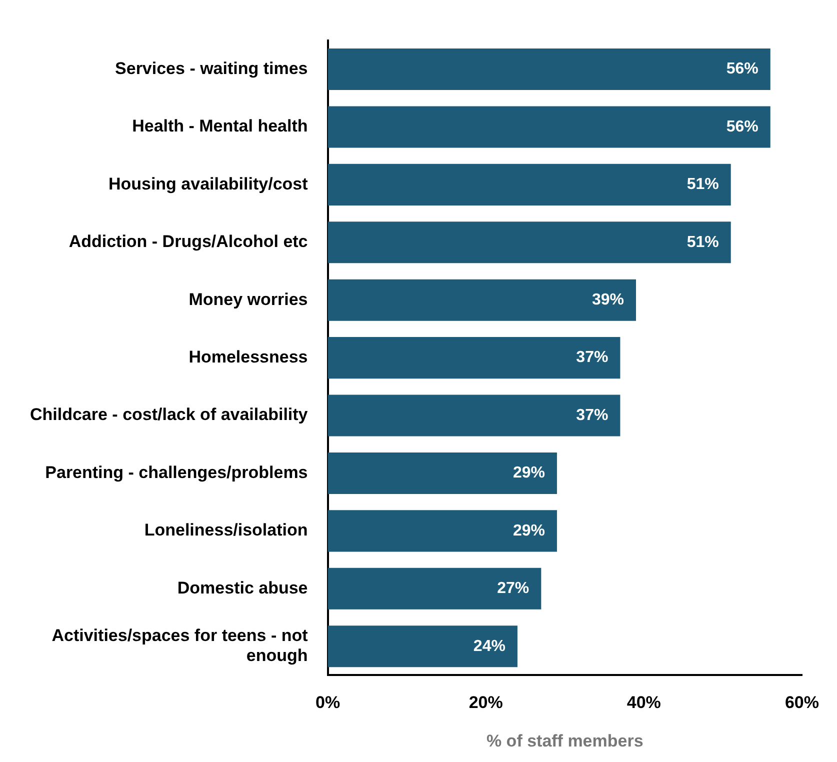 This screenshot has height=762, width=837. I want to click on data-label: 27%, so click(513, 589).